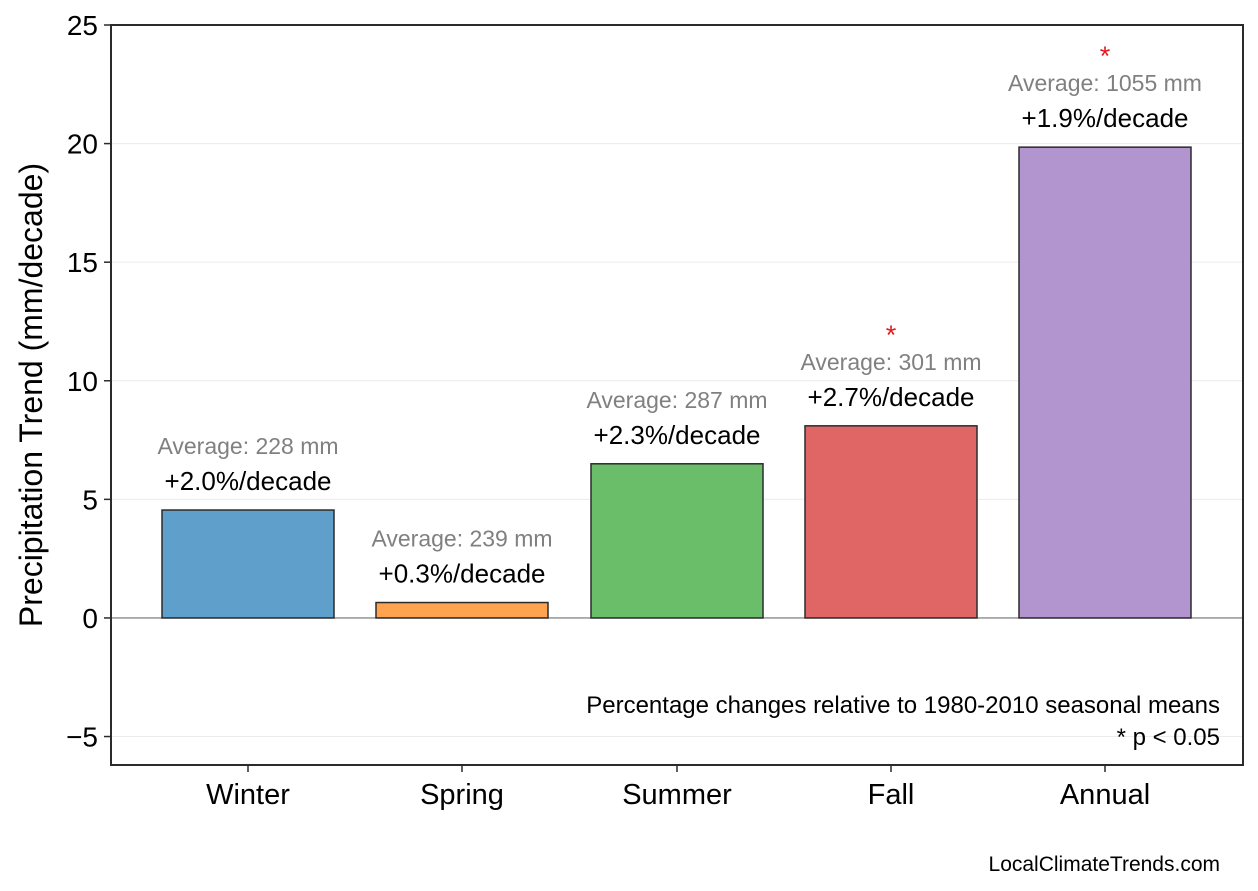  Describe the element at coordinates (248, 481) in the screenshot. I see `bar-percent-label: +2.0%/decade` at that location.